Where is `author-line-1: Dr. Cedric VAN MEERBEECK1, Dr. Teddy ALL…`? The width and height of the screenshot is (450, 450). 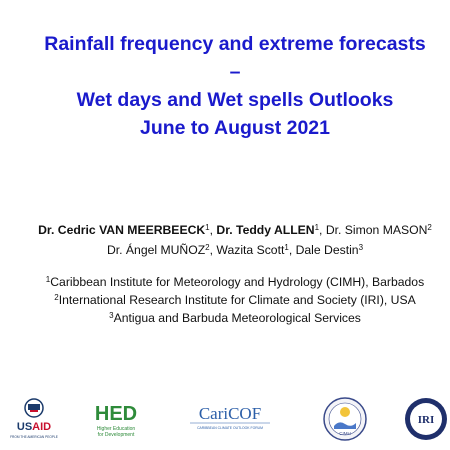
author-line-1: Dr. Cedric VAN MEERBEECK1, Dr. Teddy ALL… is located at coordinates (225, 230).